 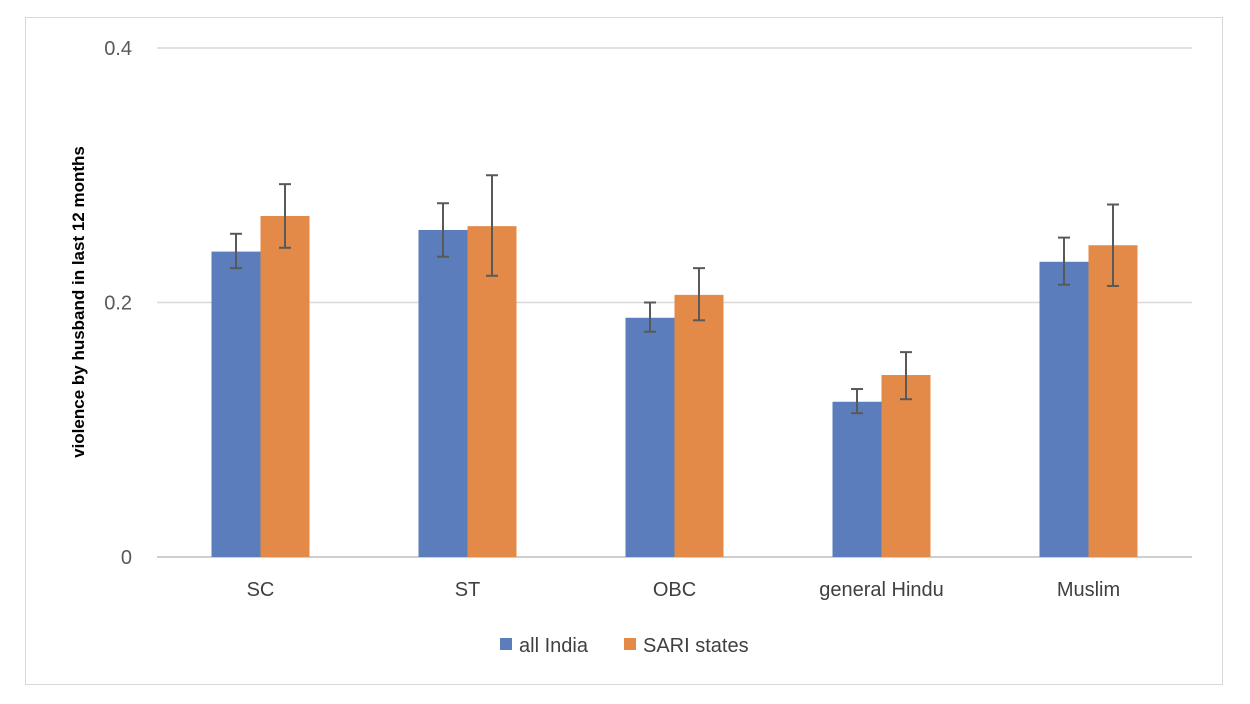 What do you see at coordinates (118, 49) in the screenshot?
I see `y-tick-label: 0.4` at bounding box center [118, 49].